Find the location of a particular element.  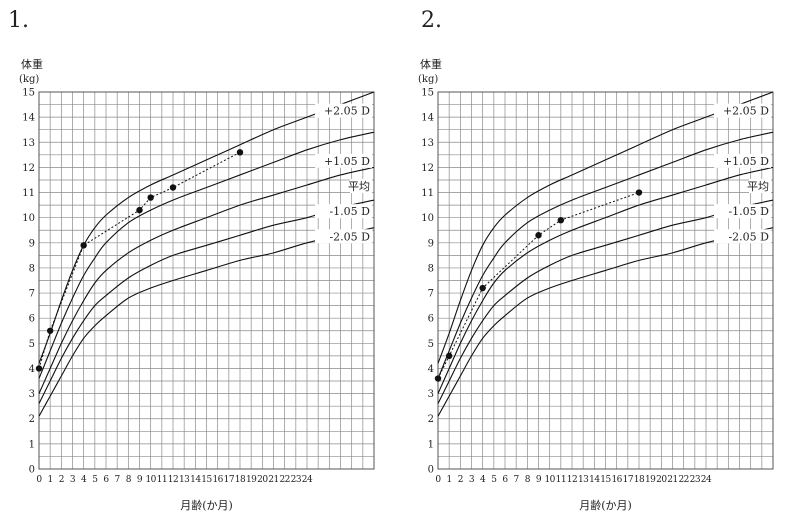

y-tick-label: 4 is located at coordinates (431, 369).